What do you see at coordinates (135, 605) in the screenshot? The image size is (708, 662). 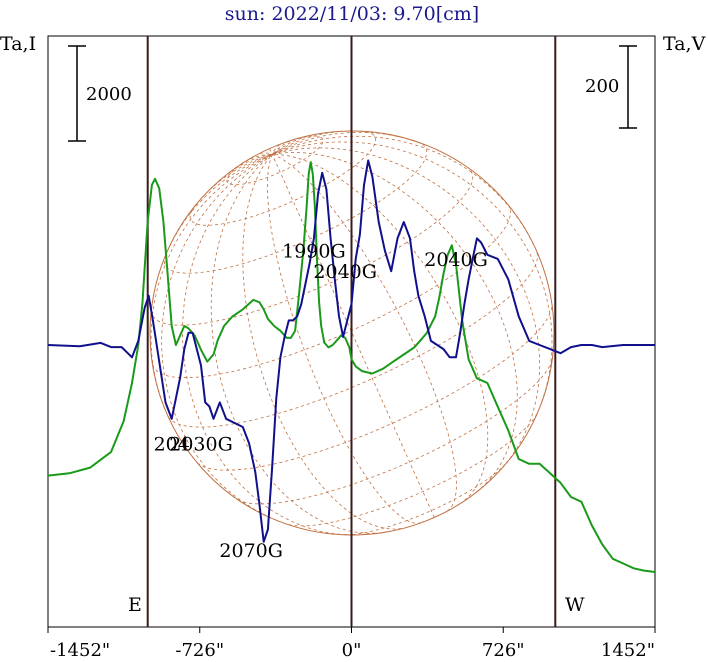 I see `east-label: E` at bounding box center [135, 605].